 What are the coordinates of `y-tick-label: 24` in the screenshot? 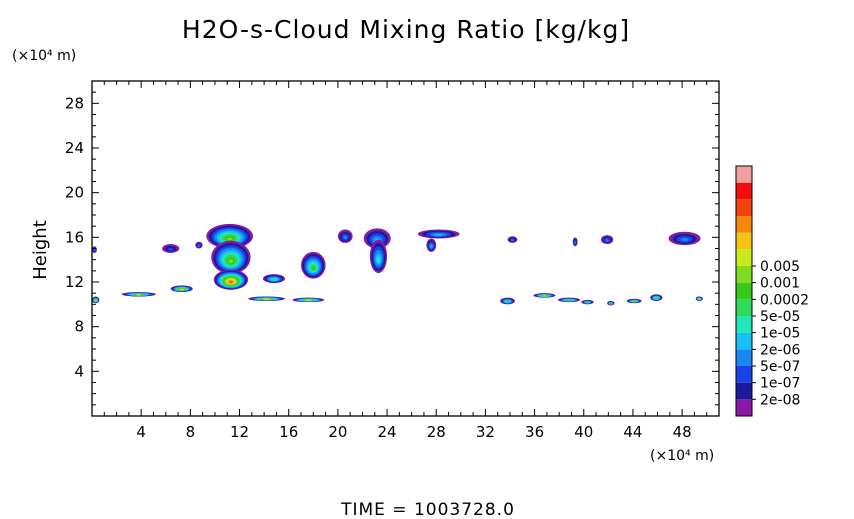 It's located at (74, 148).